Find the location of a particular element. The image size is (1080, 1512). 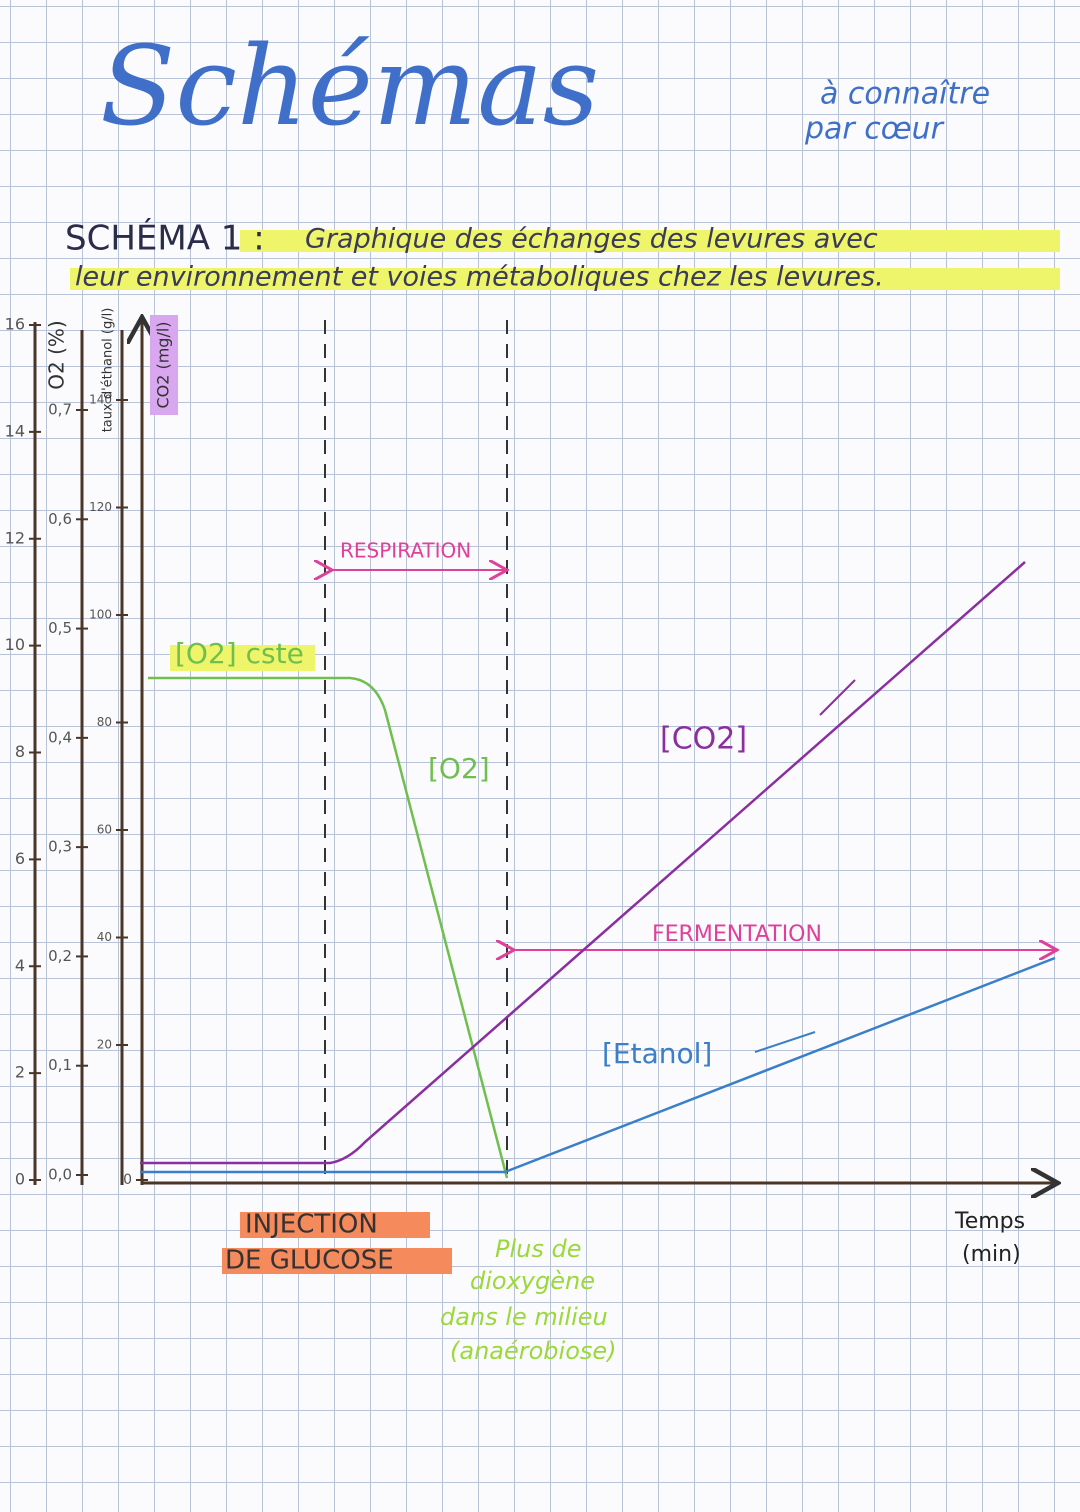

tick-label: 14 is located at coordinates (15, 430).